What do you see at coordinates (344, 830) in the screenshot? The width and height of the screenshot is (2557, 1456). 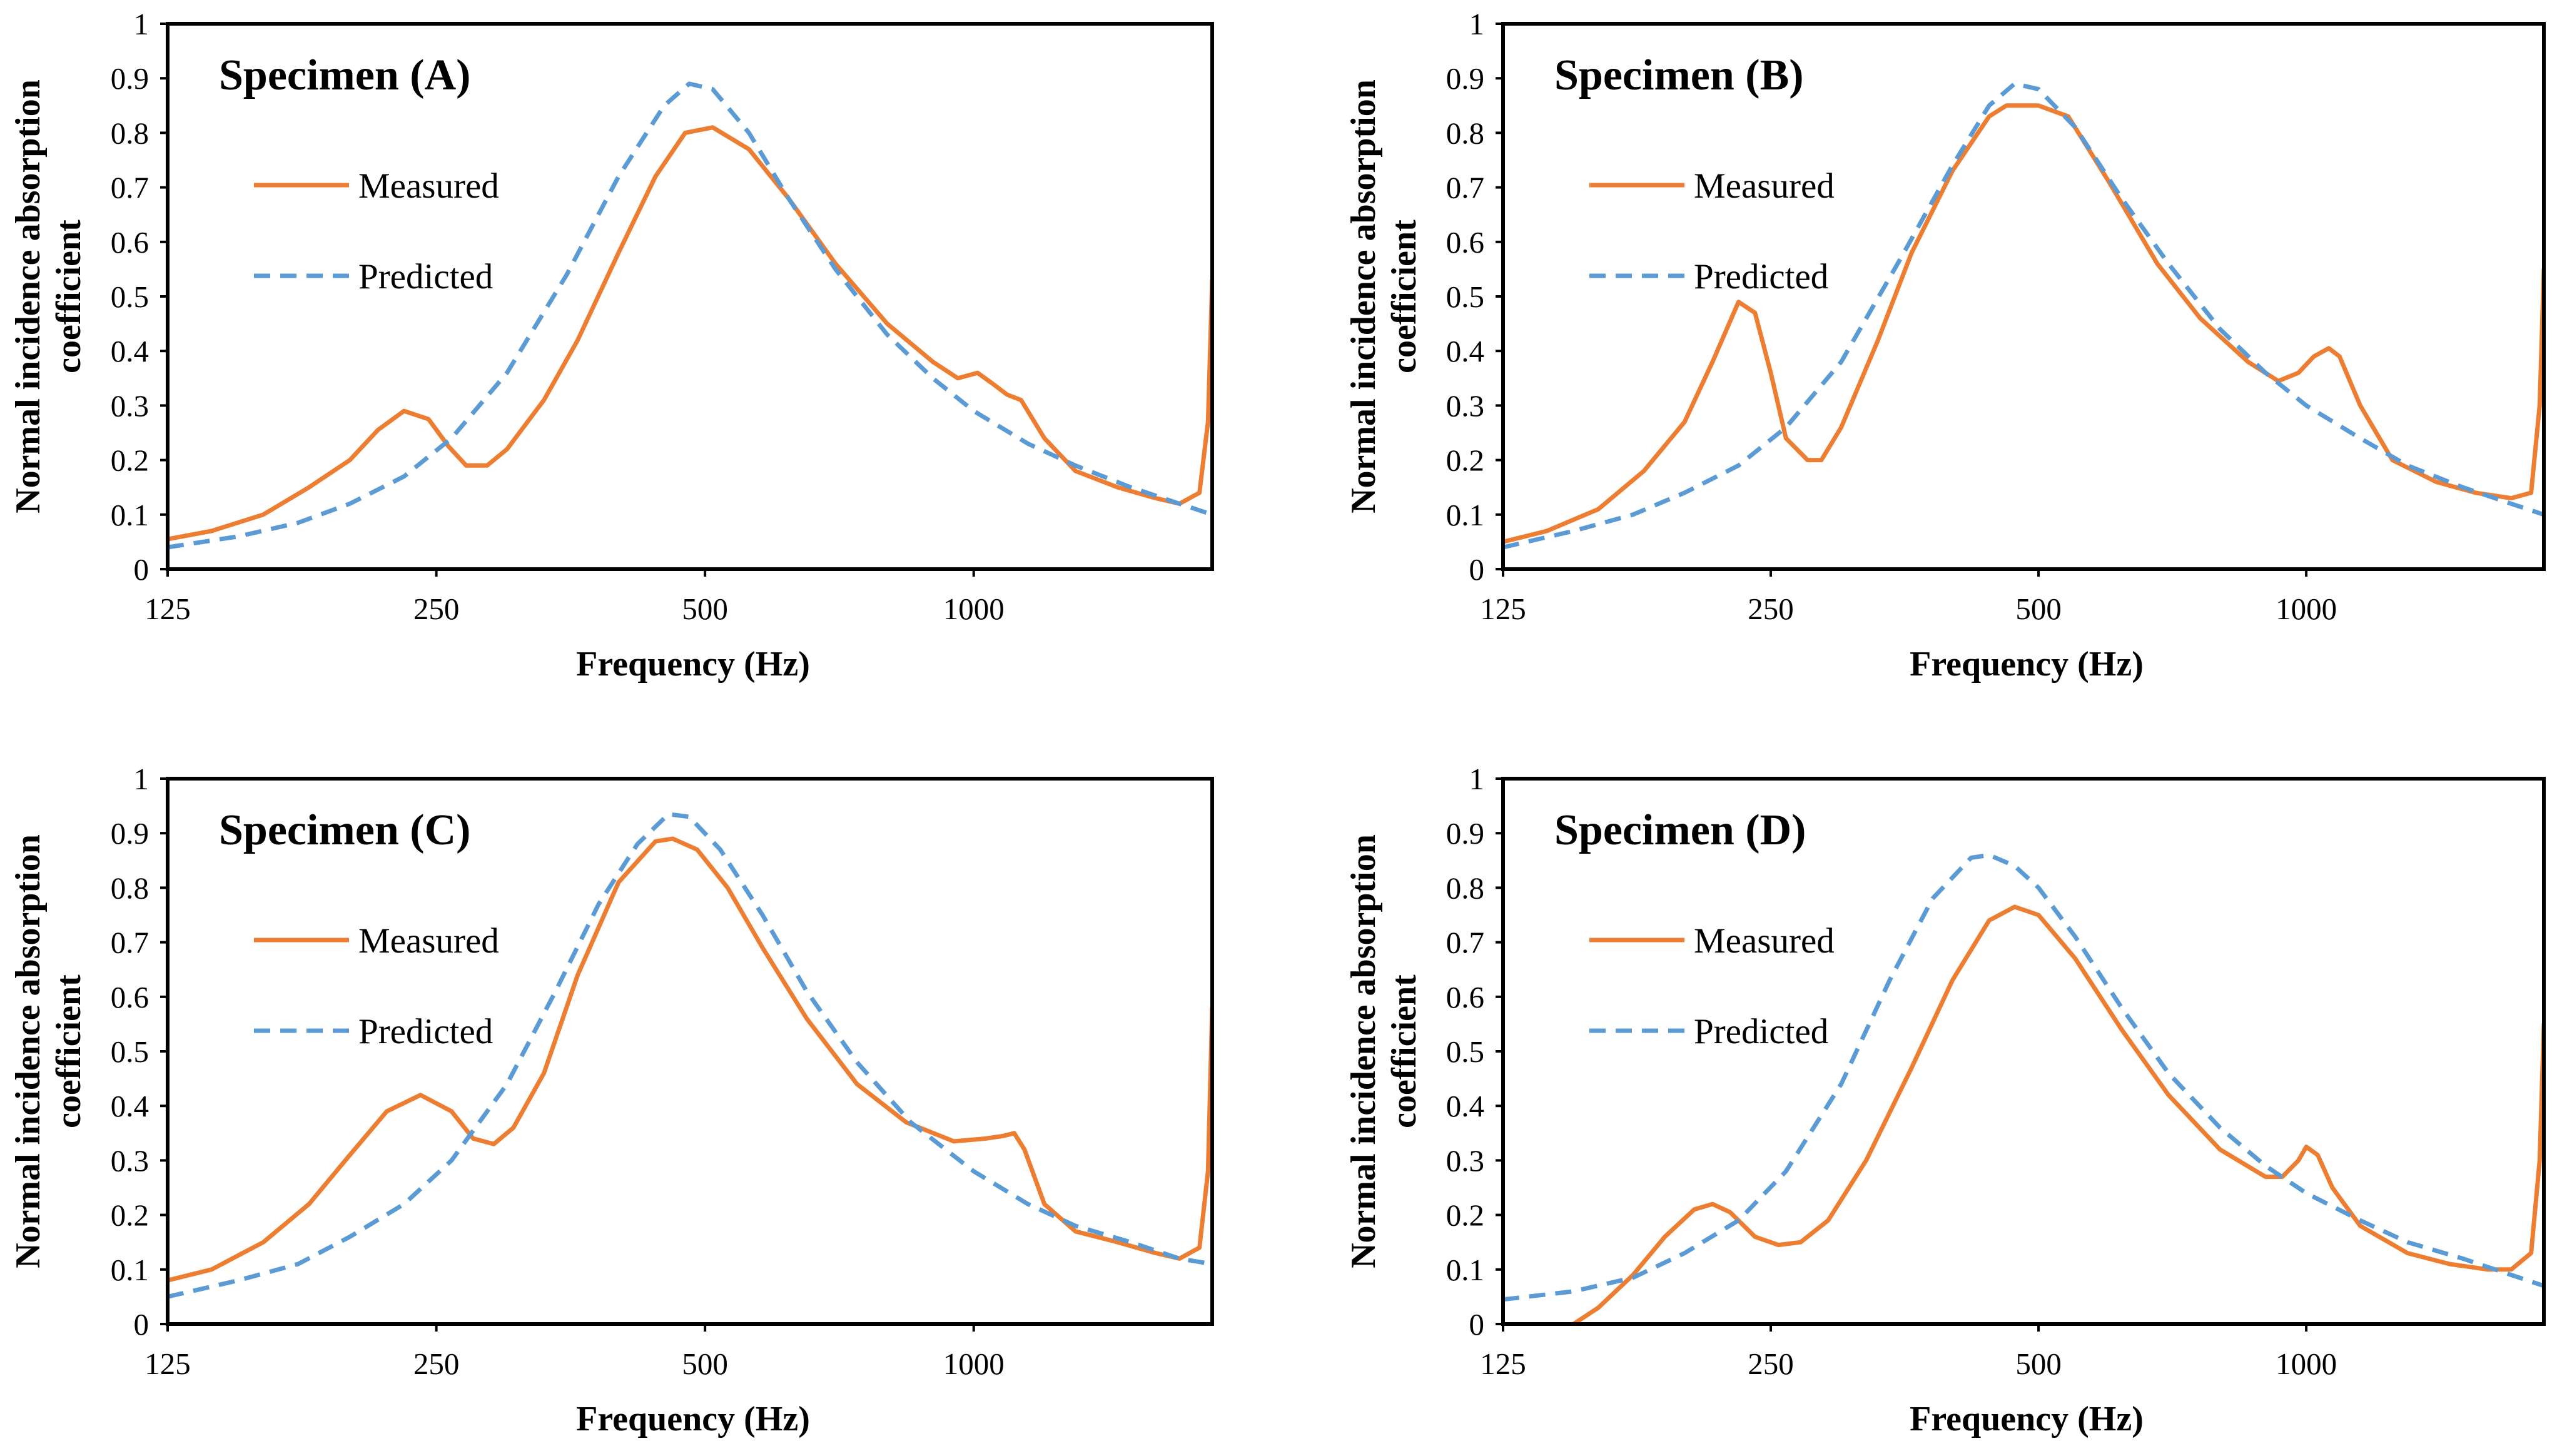 I see `panel-title: Specimen (C)` at bounding box center [344, 830].